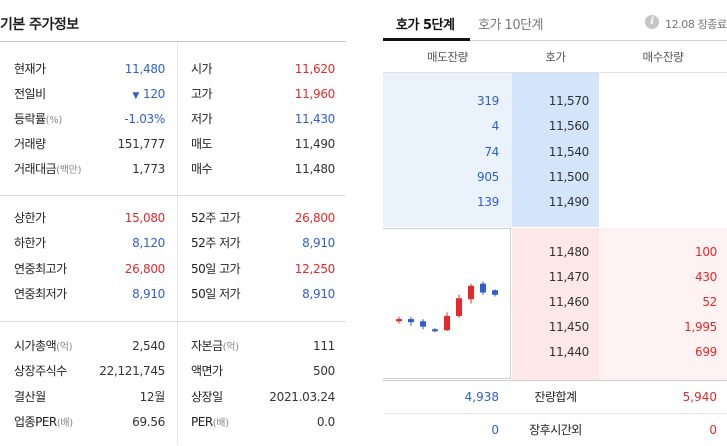 This screenshot has width=727, height=446. I want to click on bid-qty-area, so click(663, 304).